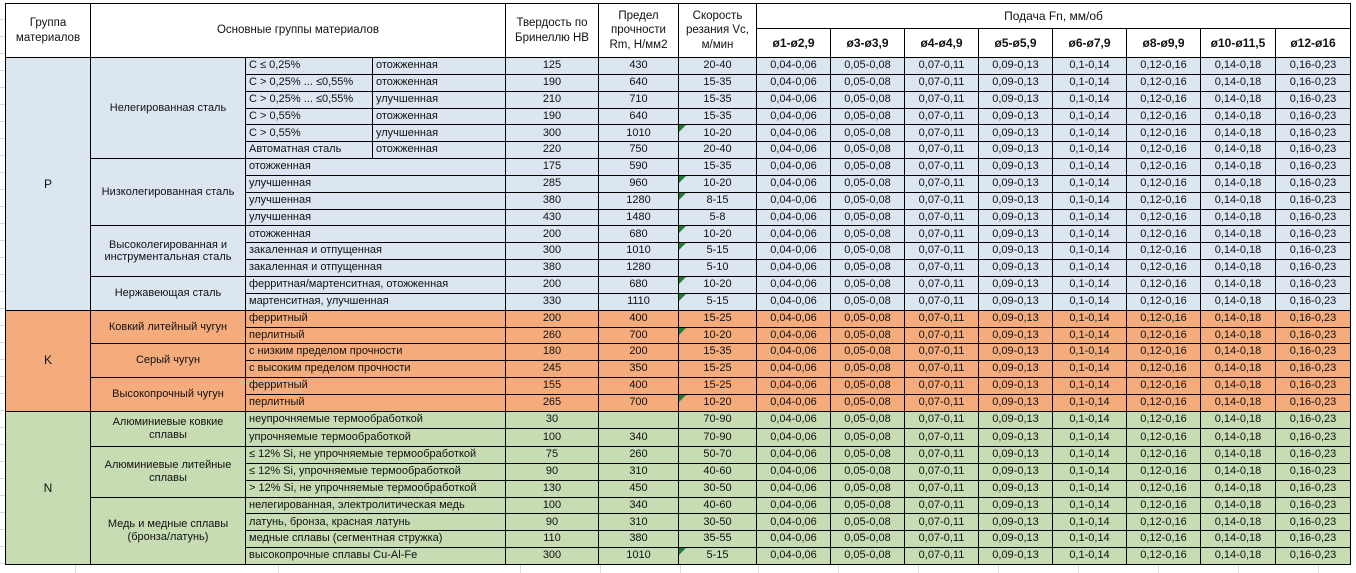 This screenshot has height=573, width=1356. Describe the element at coordinates (168, 394) in the screenshot. I see `material-subgroup-cell: Высокопрочный чугун` at that location.